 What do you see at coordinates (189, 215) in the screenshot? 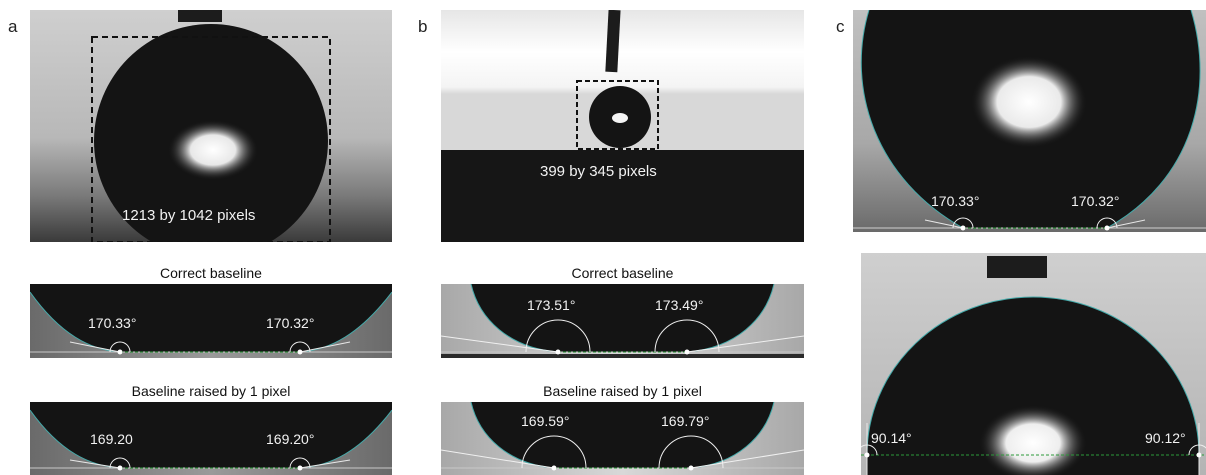
I see `image-size-label-a: 1213 by 1042 pixels` at bounding box center [189, 215].